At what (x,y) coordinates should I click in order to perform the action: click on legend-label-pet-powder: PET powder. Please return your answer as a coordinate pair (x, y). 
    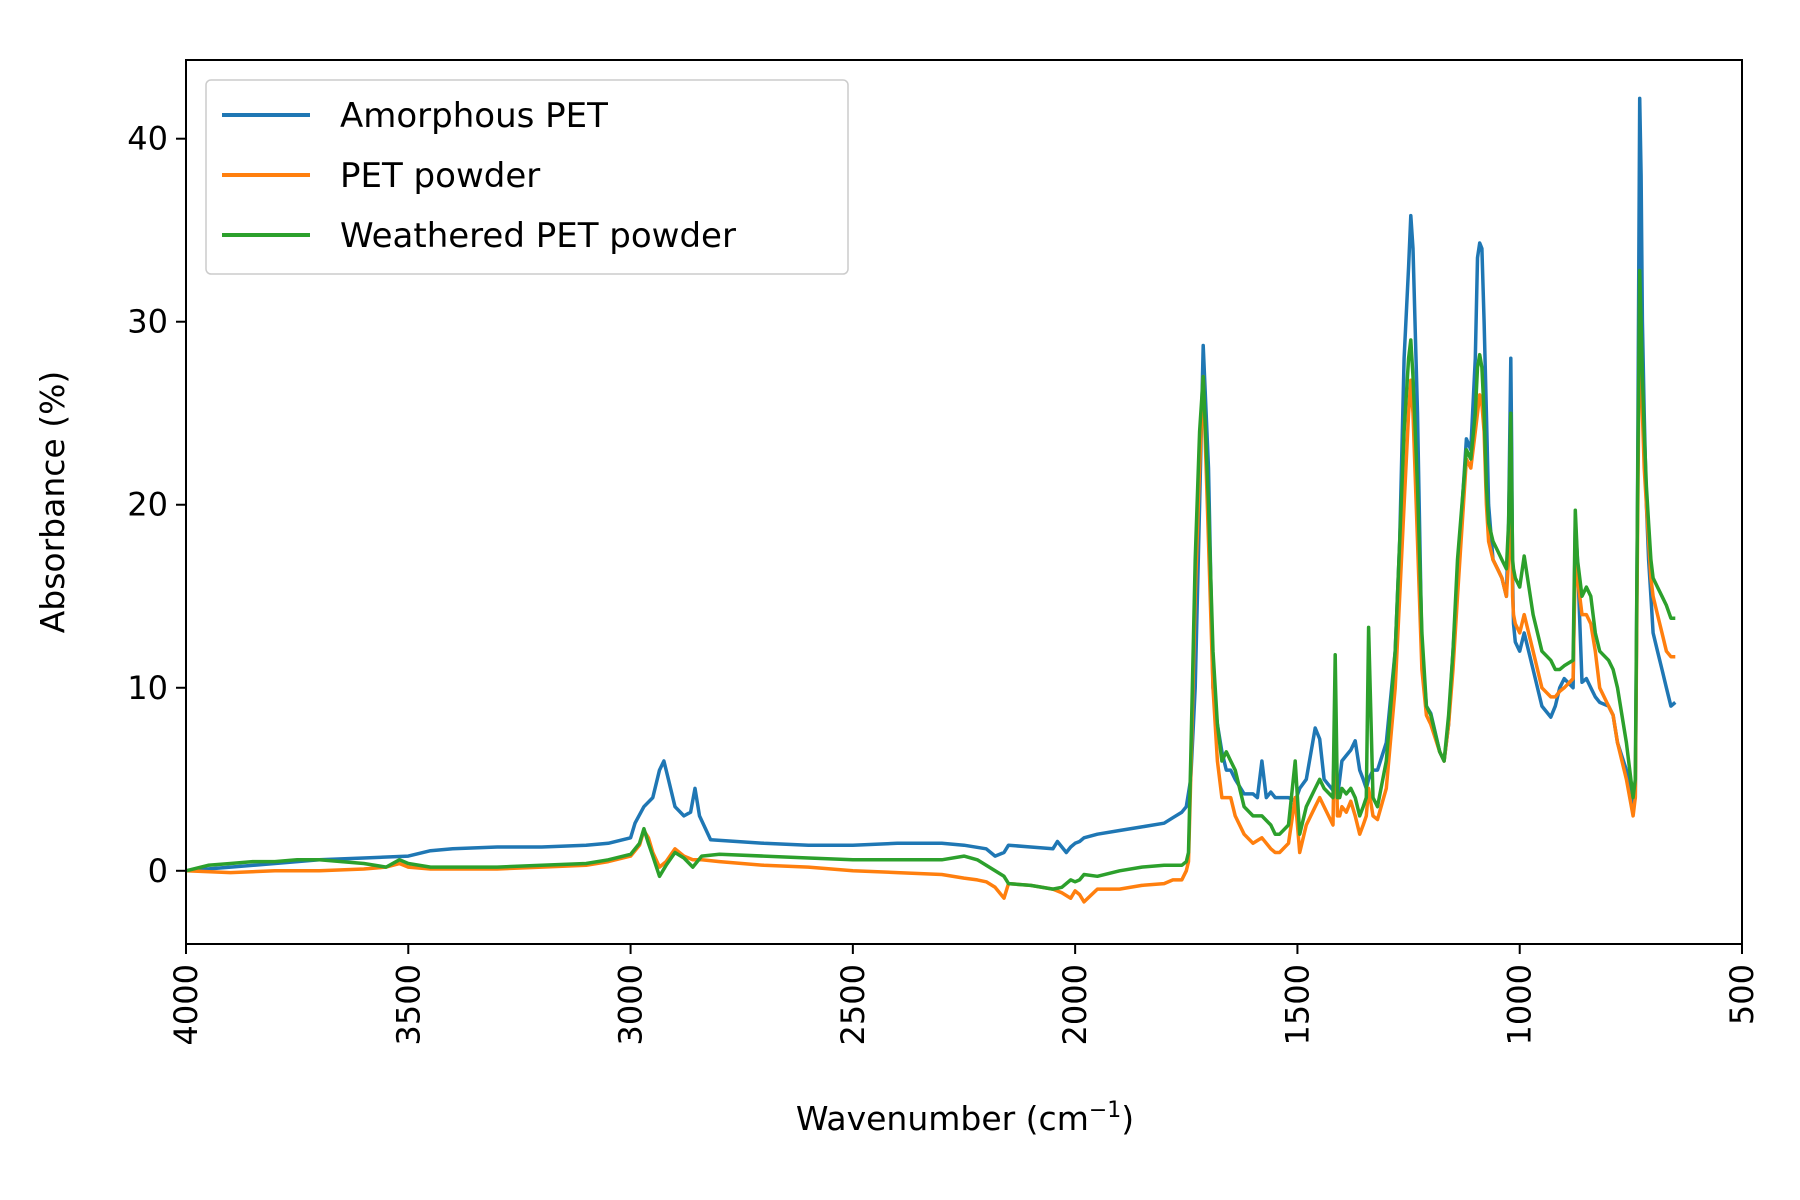
    Looking at the image, I should click on (440, 176).